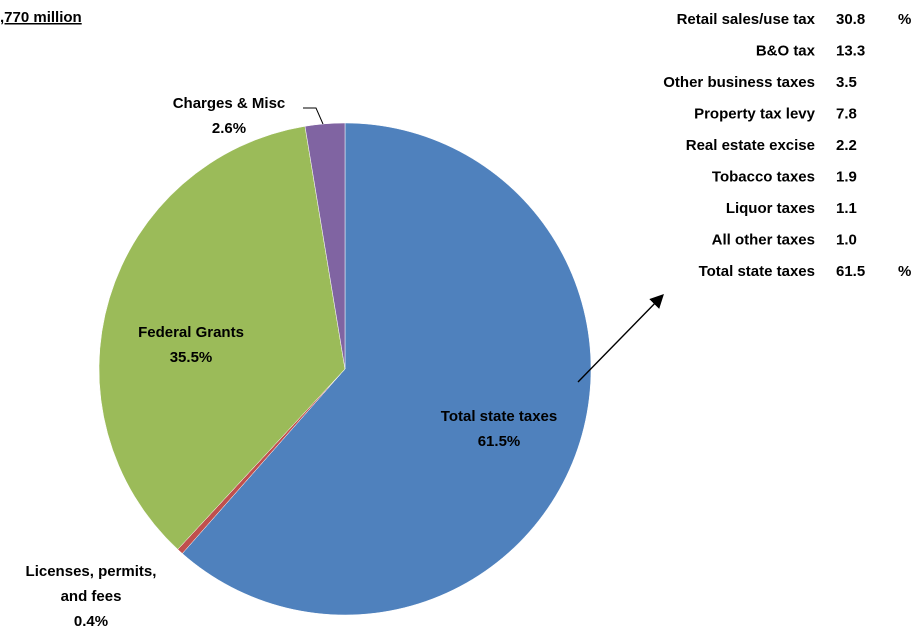 This screenshot has height=638, width=924. Describe the element at coordinates (770, 208) in the screenshot. I see `breakdown-label-liquor-taxes: Liquor taxes` at that location.